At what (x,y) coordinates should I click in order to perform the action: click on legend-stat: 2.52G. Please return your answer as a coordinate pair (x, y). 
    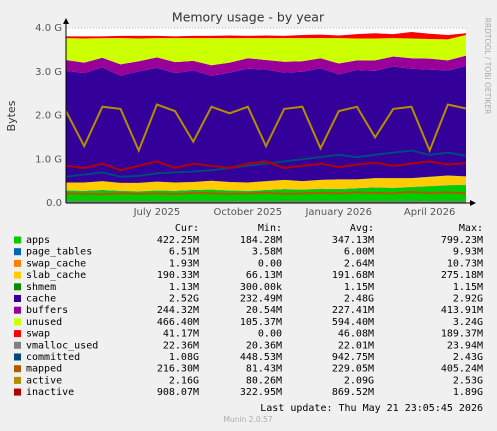
    Looking at the image, I should click on (184, 299).